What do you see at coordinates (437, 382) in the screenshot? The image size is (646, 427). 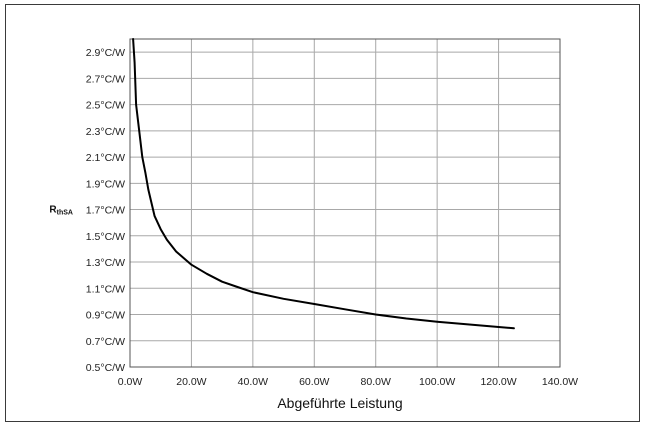 I see `x-tick-label: 100.0W` at bounding box center [437, 382].